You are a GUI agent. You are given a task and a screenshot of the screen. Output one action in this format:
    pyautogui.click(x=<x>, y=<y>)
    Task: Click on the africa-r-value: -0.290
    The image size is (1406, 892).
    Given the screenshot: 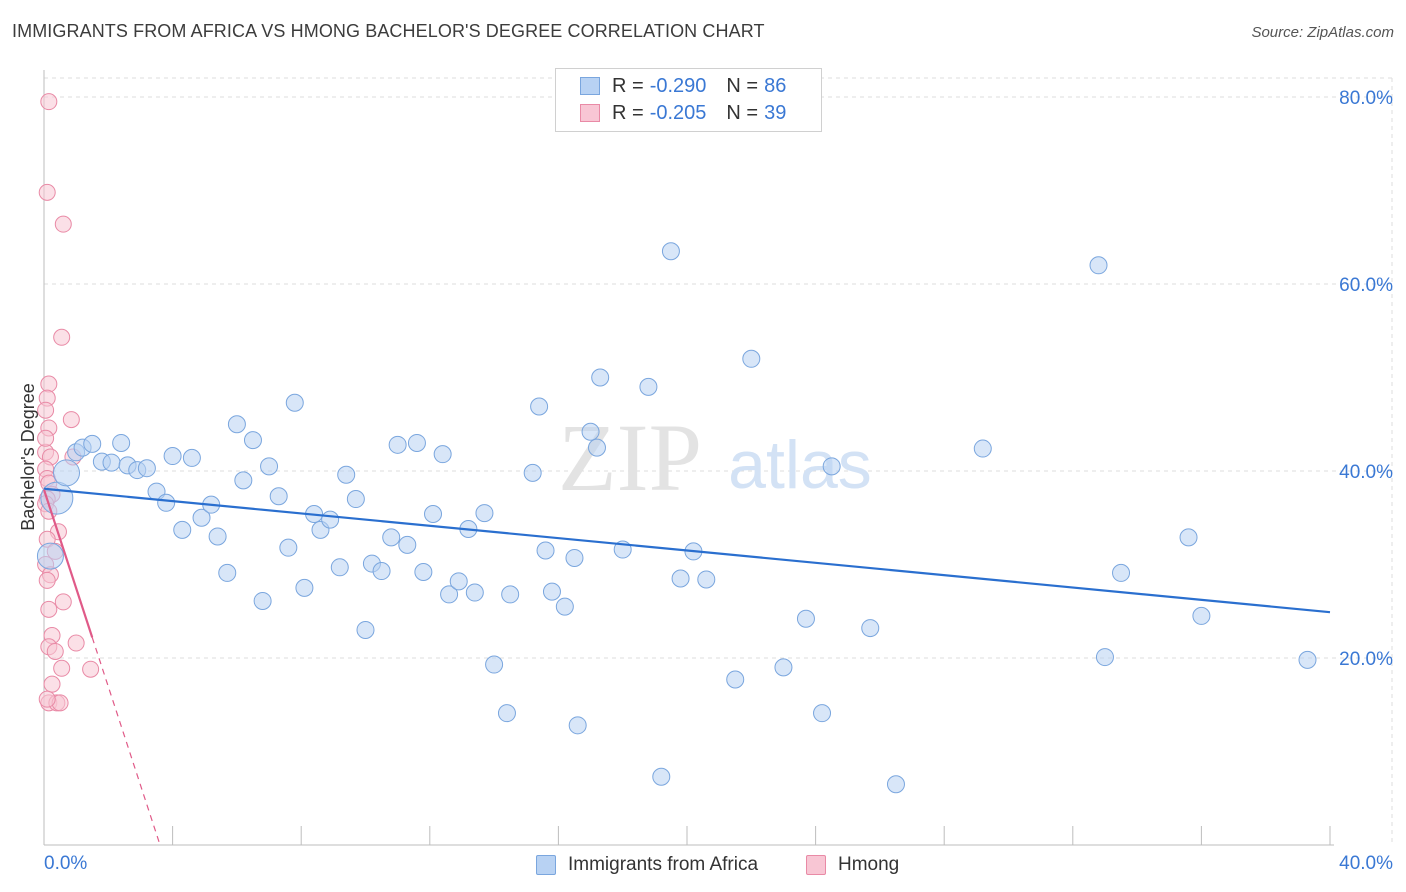 What is the action you would take?
    pyautogui.click(x=678, y=85)
    